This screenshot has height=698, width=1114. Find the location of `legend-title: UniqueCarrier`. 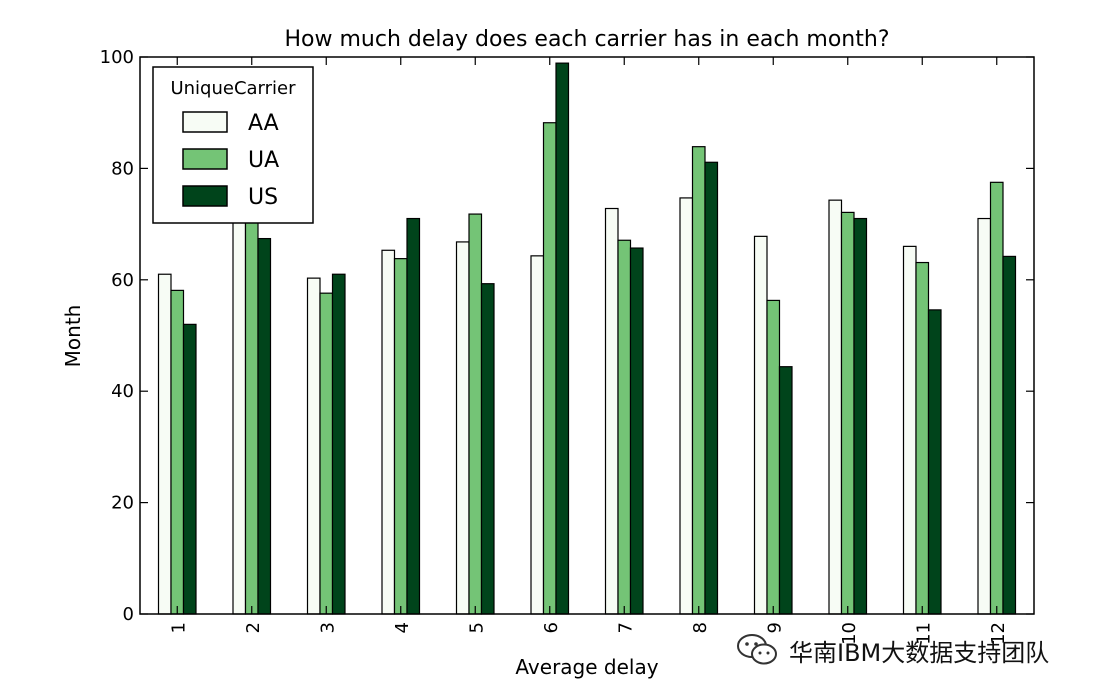

legend-title: UniqueCarrier is located at coordinates (233, 88).